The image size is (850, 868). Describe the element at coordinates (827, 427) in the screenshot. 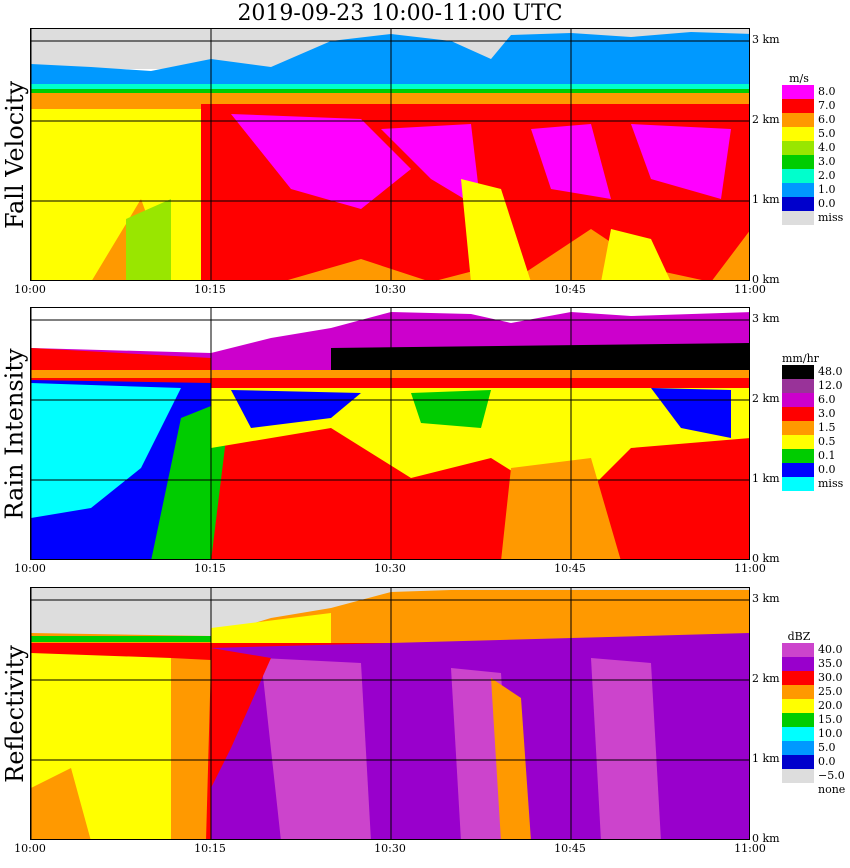

I see `legend-value: 1.5` at that location.